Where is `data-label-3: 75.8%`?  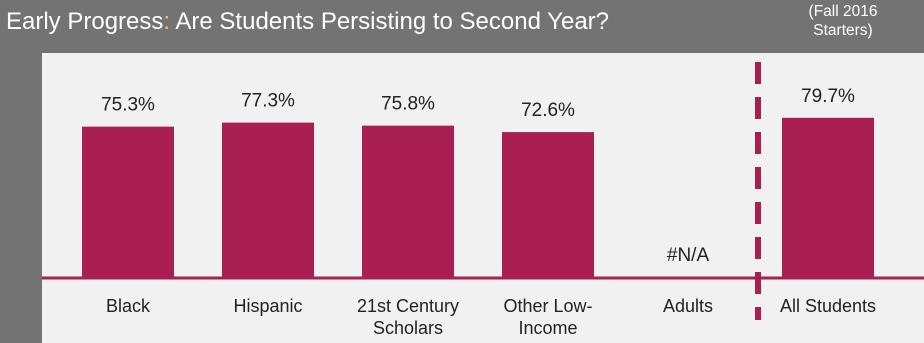 data-label-3: 75.8% is located at coordinates (408, 104).